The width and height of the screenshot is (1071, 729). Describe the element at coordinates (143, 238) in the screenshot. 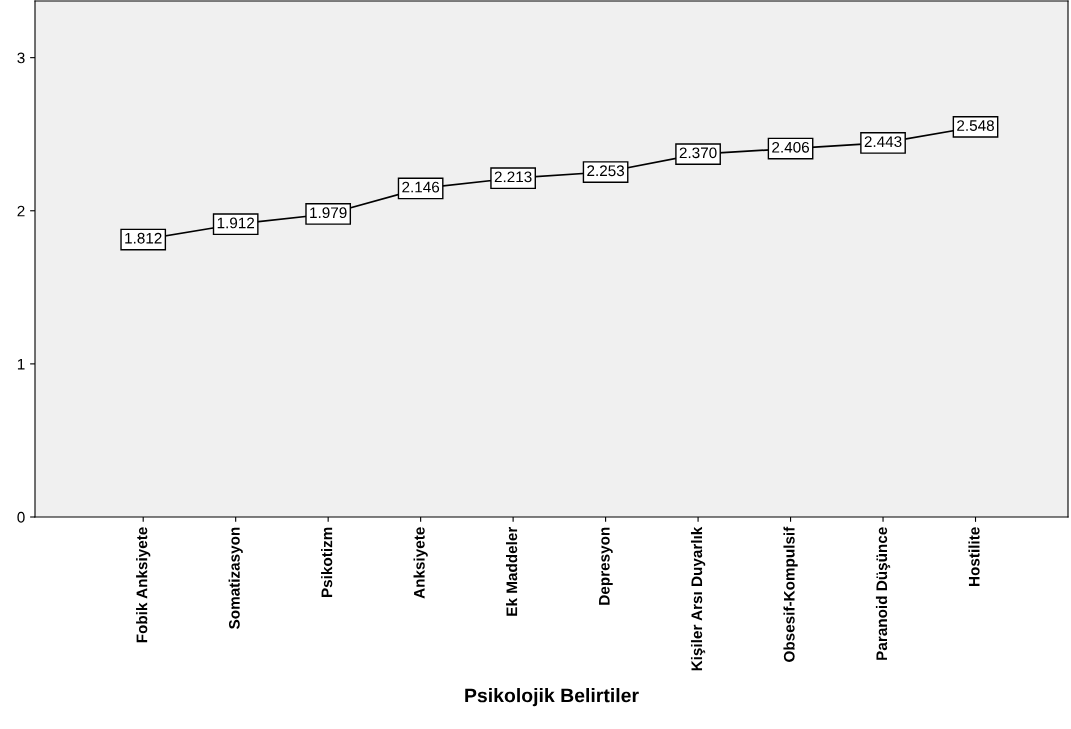

I see `data-label: 1.812` at that location.